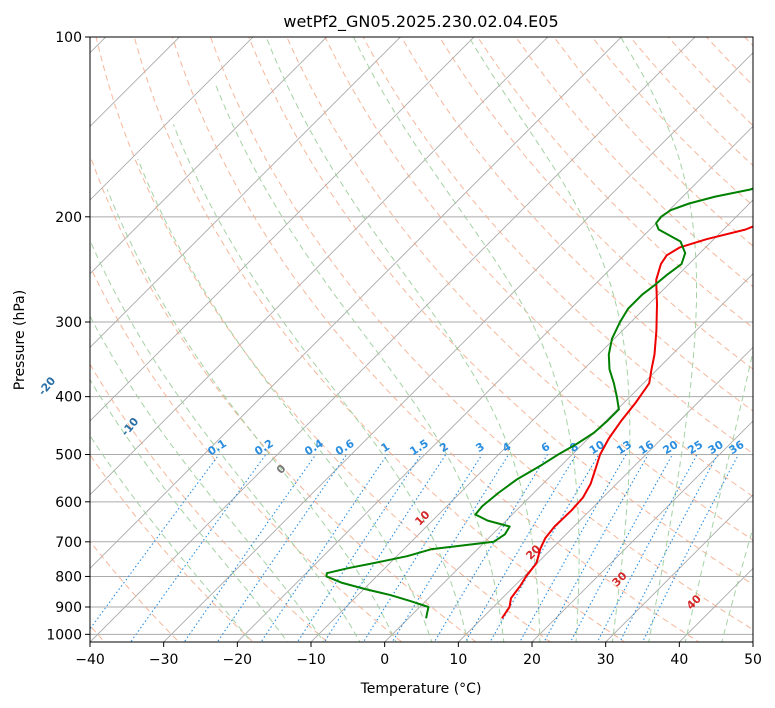 The image size is (775, 708). What do you see at coordinates (420, 22) in the screenshot?
I see `chart-title: wetPf2_GN05.2025.230.02.04.E05` at bounding box center [420, 22].